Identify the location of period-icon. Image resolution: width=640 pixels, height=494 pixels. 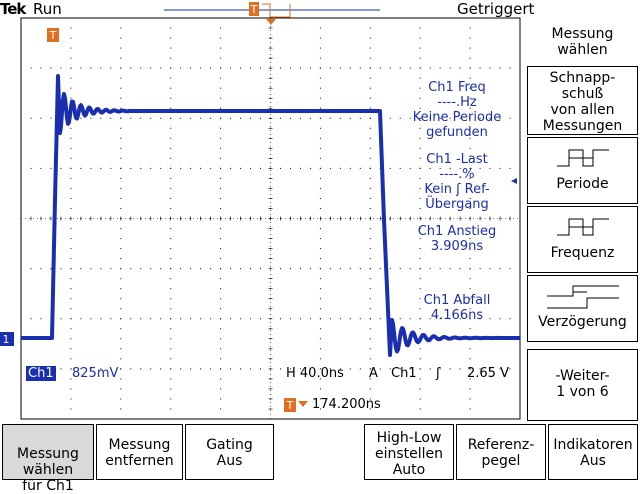
(582, 158).